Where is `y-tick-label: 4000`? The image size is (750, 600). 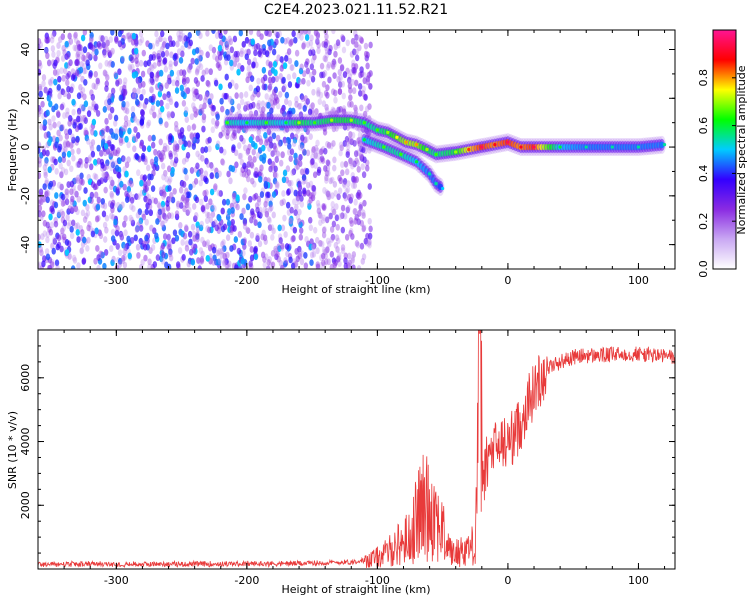
y-tick-label: 4000 is located at coordinates (25, 442).